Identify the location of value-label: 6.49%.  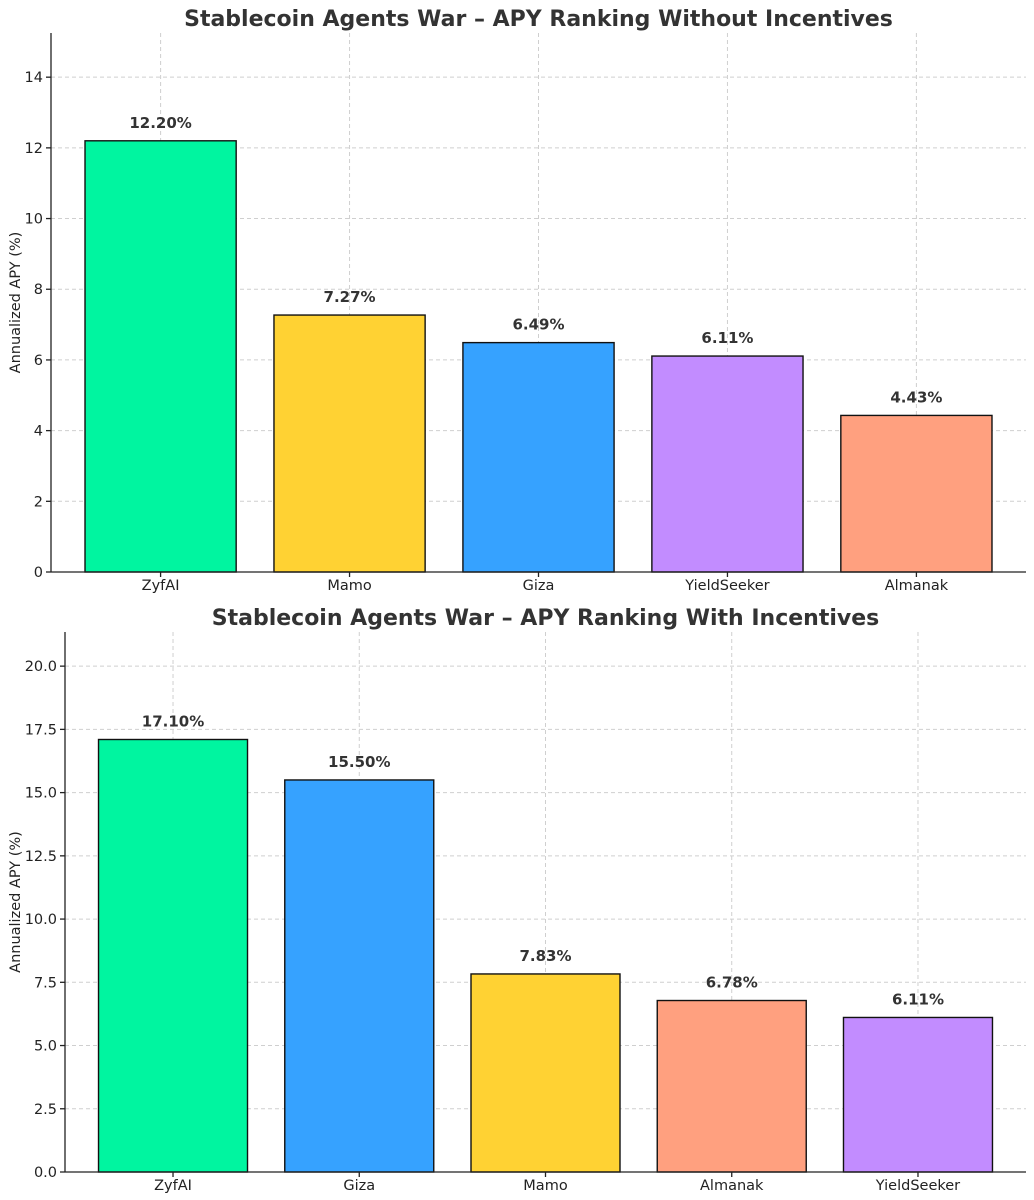
(538, 325).